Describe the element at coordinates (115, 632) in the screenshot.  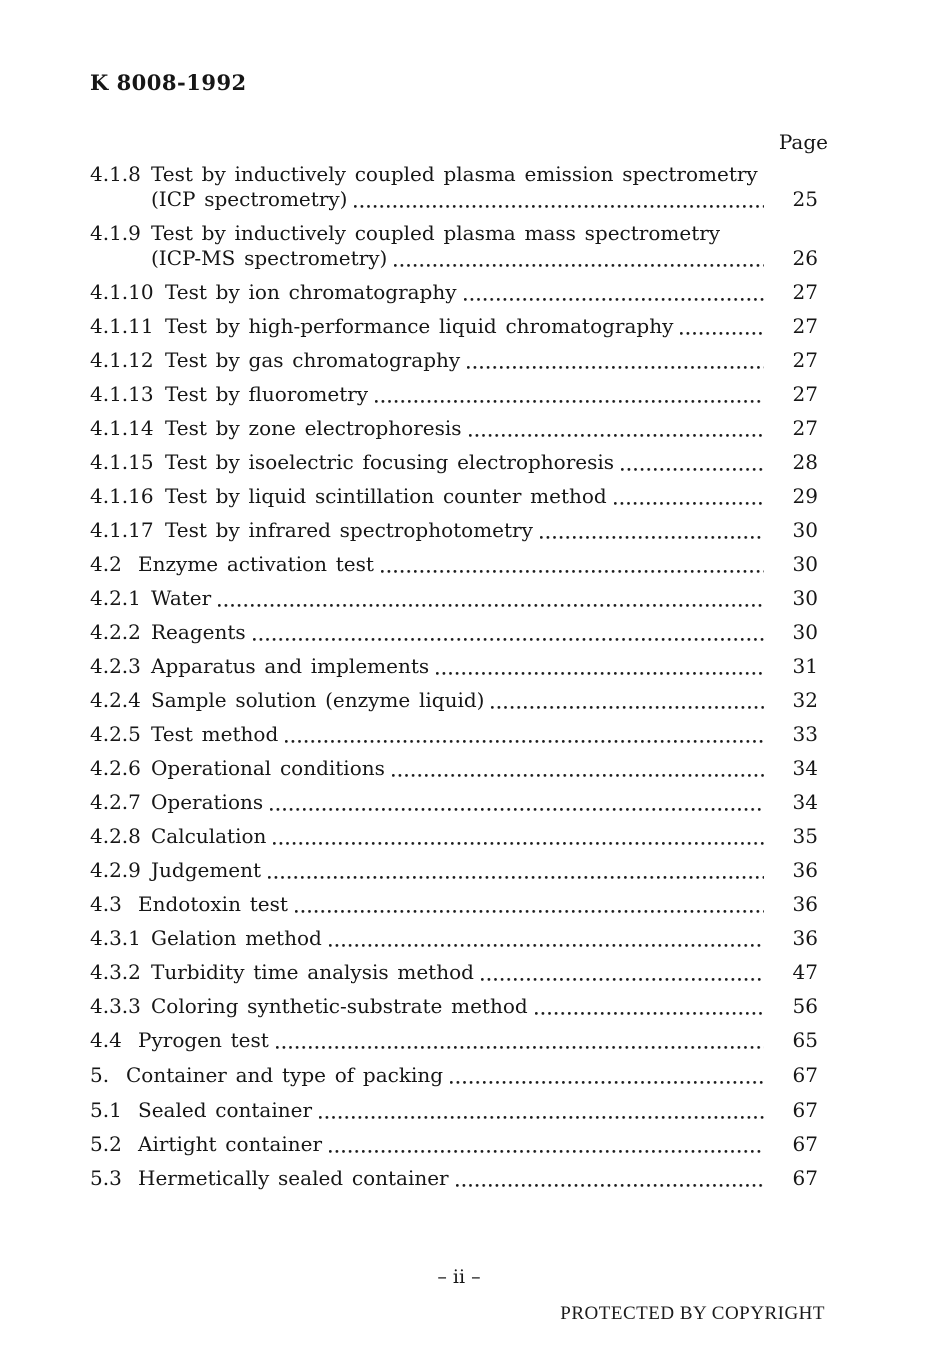
I see `toc-entry-number: 4.2.2` at that location.